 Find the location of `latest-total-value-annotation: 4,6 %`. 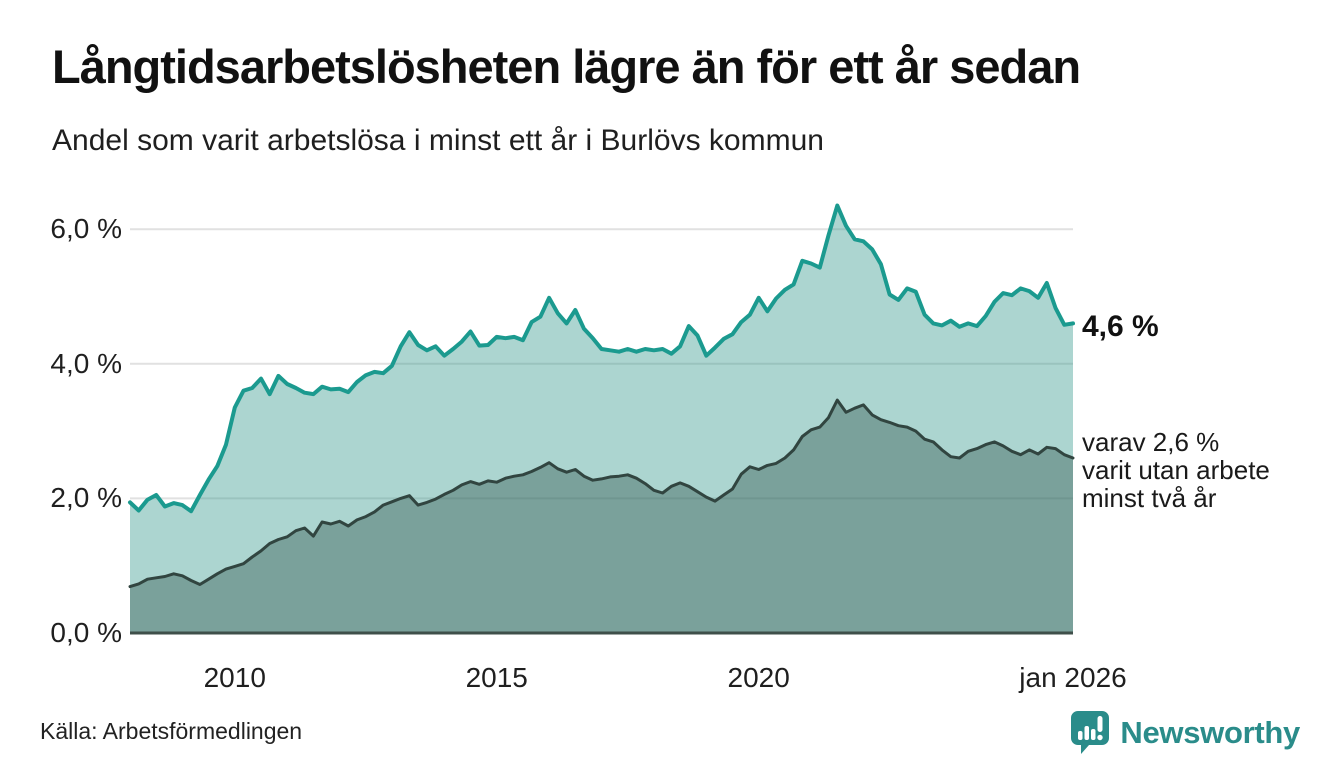

latest-total-value-annotation: 4,6 % is located at coordinates (1120, 326).